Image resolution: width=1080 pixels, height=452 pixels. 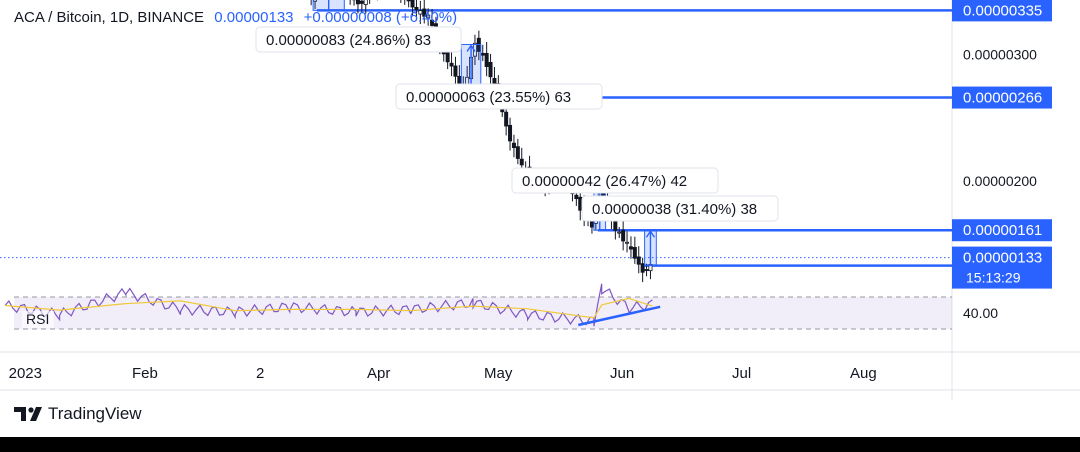 I want to click on rsi-divergence-line, so click(x=619, y=316).